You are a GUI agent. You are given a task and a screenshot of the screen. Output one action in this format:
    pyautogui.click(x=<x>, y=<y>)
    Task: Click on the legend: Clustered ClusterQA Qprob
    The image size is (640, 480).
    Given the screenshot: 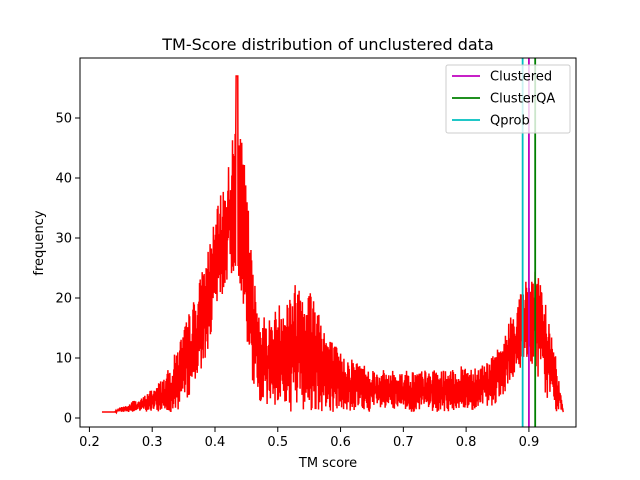 What is the action you would take?
    pyautogui.click(x=508, y=99)
    